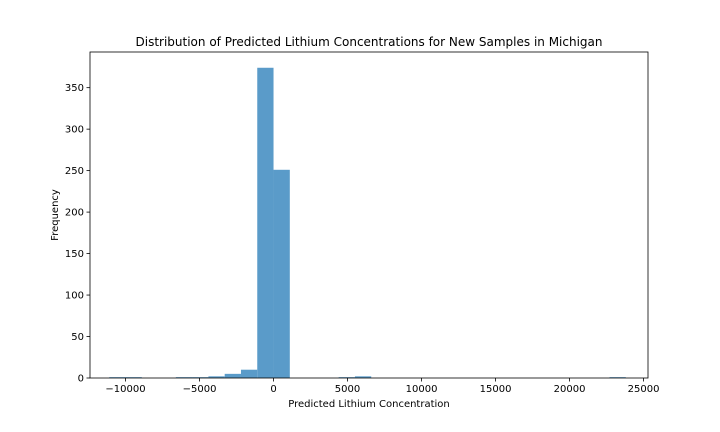 This screenshot has height=432, width=720. Describe the element at coordinates (77, 337) in the screenshot. I see `y-tick-label: 50` at that location.